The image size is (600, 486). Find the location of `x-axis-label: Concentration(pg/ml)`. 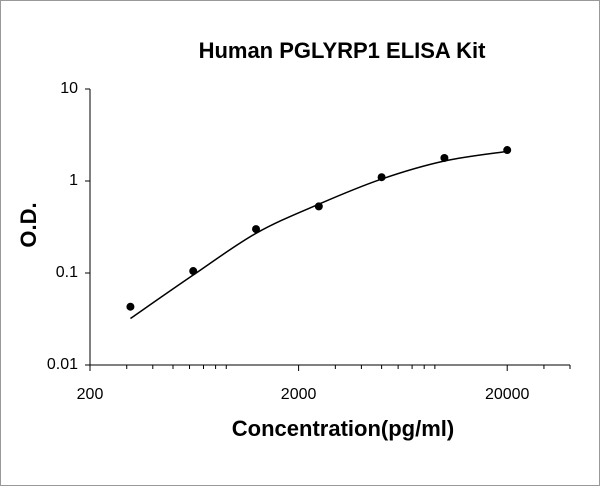

x-axis-label: Concentration(pg/ml) is located at coordinates (343, 428).